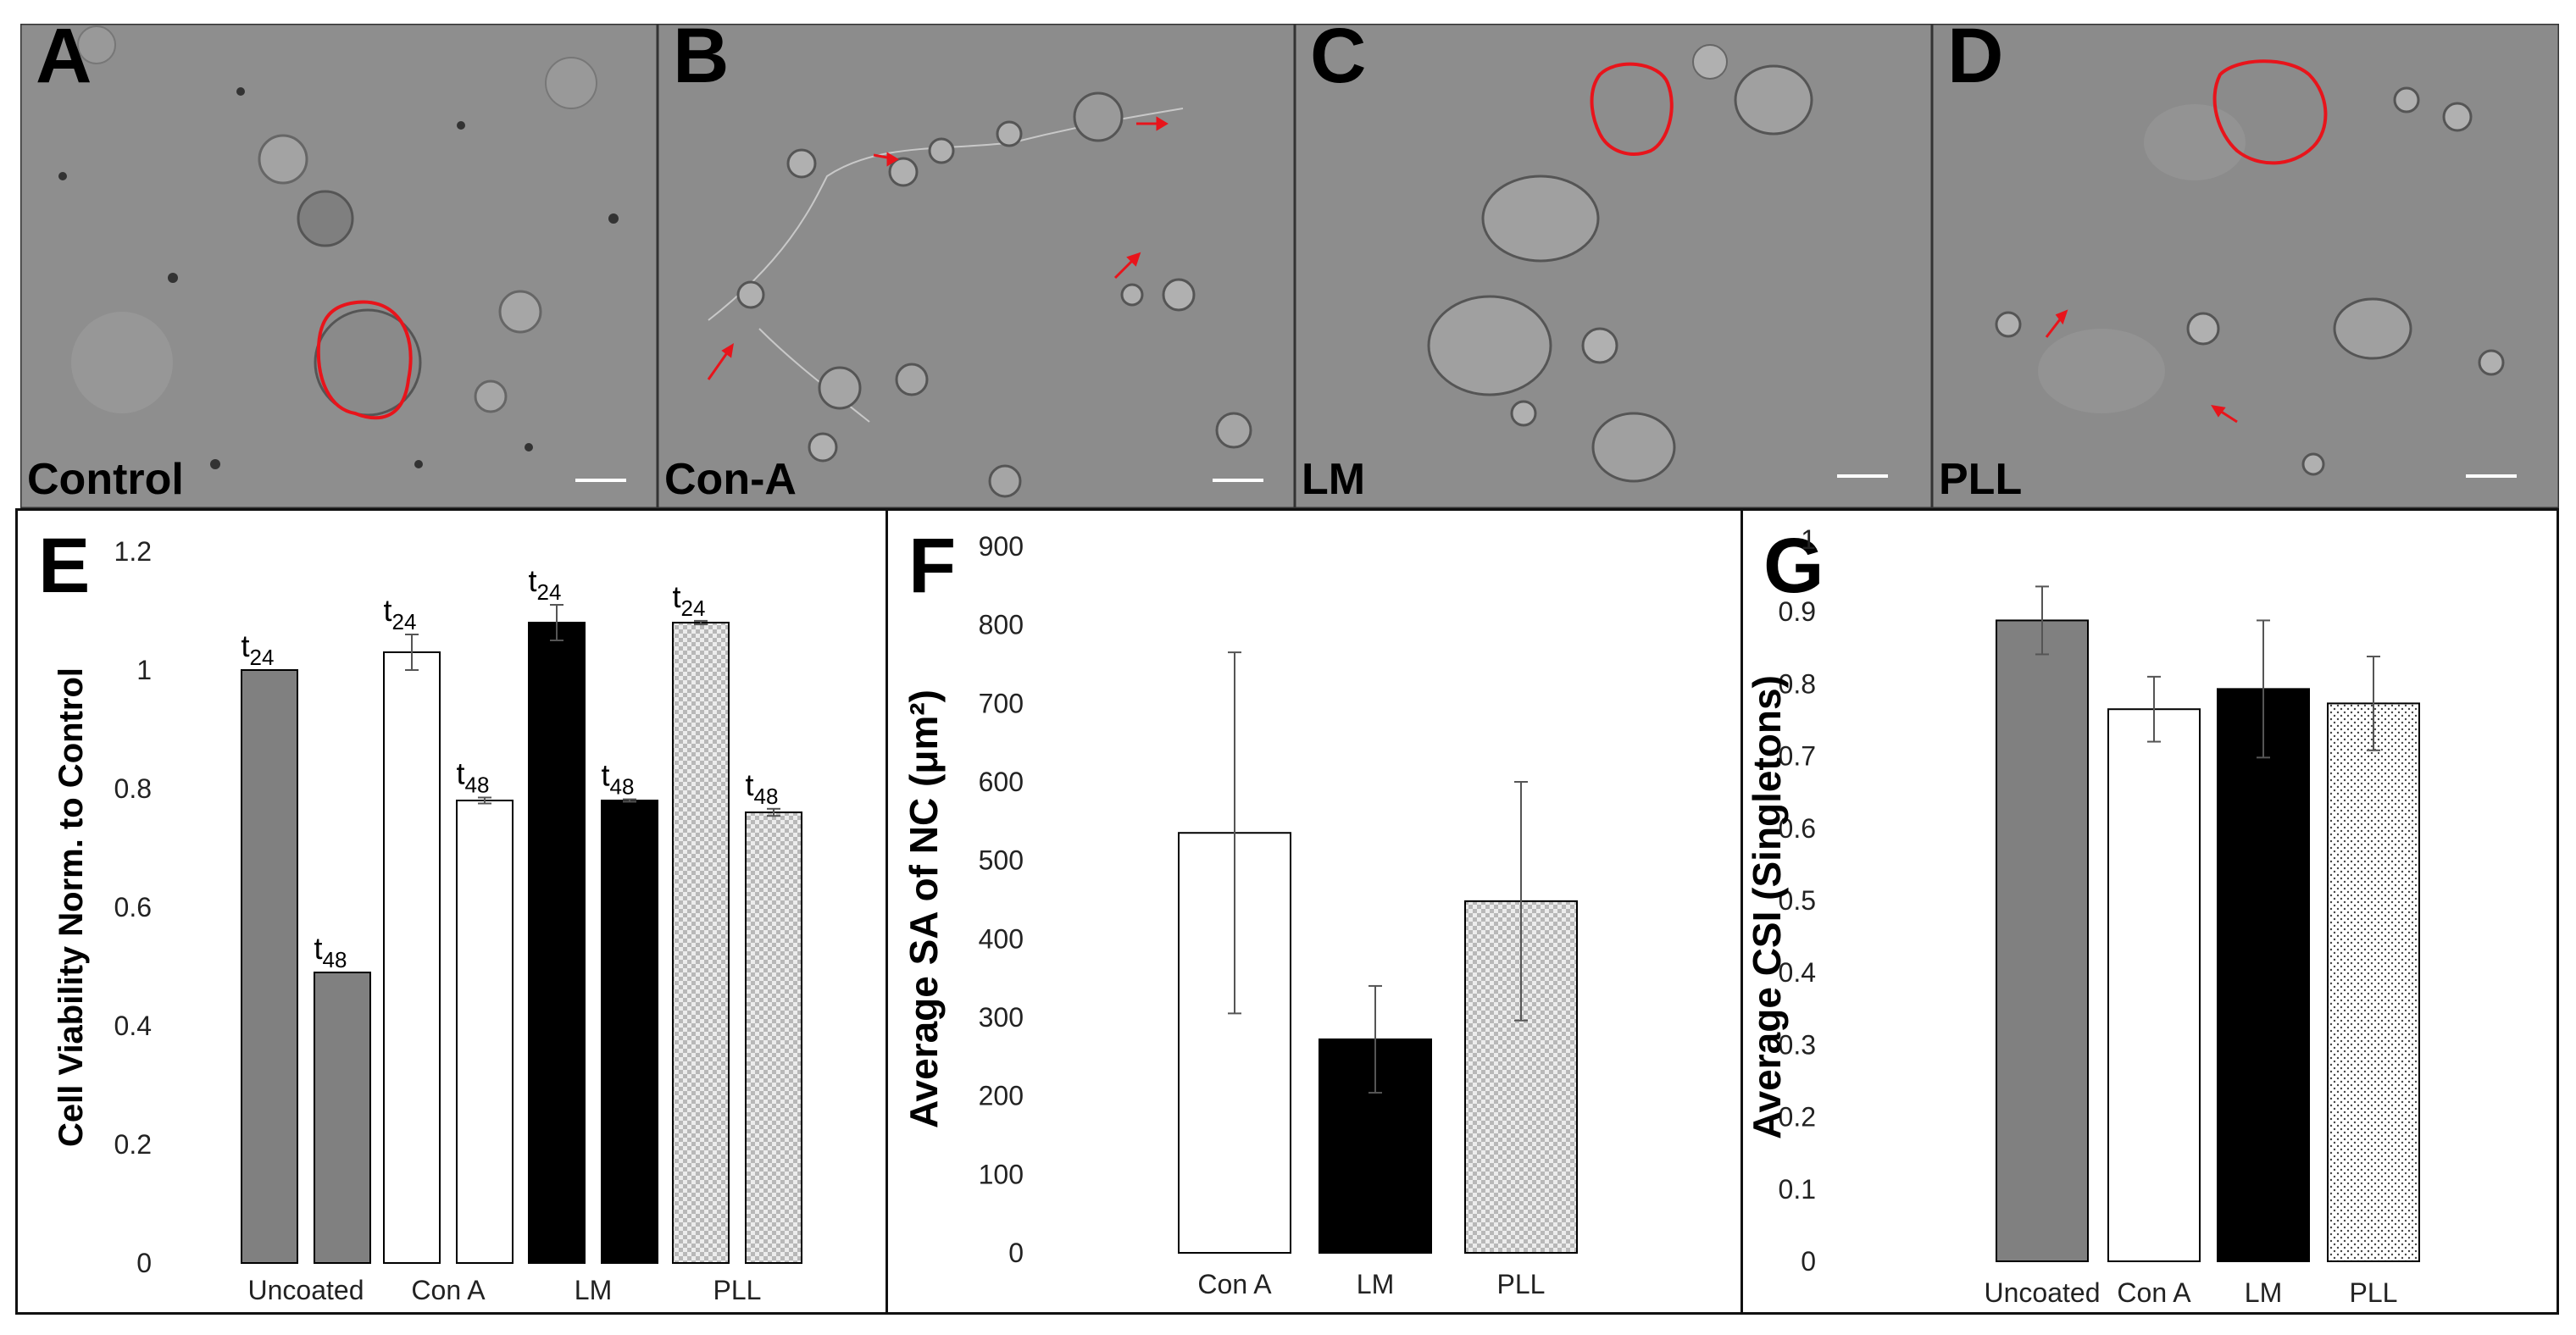 The image size is (2576, 1335). What do you see at coordinates (924, 909) in the screenshot?
I see `y-axis-label: Average SA of NC (μm²)` at bounding box center [924, 909].